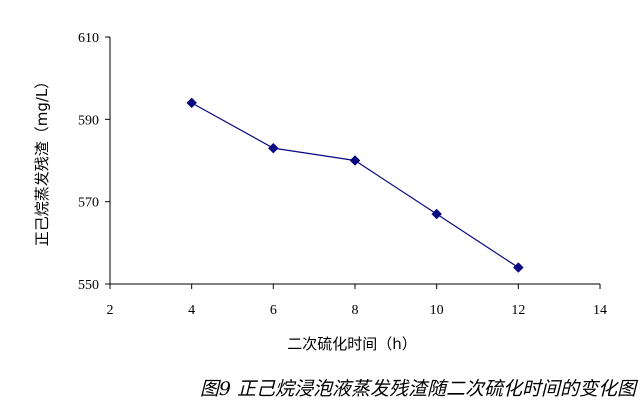 The height and width of the screenshot is (419, 644). Describe the element at coordinates (42, 160) in the screenshot. I see `y-axis-title: 正己烷蒸发残渣（mg/L）` at that location.